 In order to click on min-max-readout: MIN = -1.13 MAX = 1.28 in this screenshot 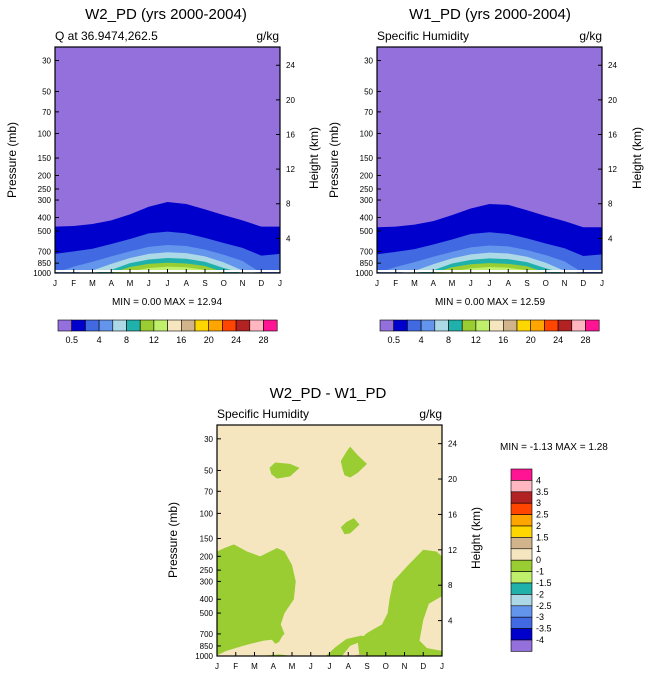, I will do `click(554, 447)`.